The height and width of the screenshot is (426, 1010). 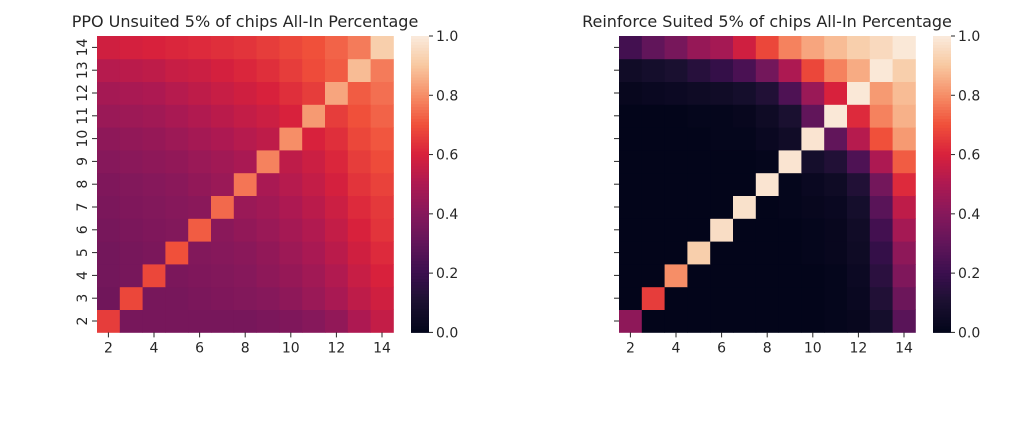 I want to click on x-tick-label: 2, so click(x=108, y=348).